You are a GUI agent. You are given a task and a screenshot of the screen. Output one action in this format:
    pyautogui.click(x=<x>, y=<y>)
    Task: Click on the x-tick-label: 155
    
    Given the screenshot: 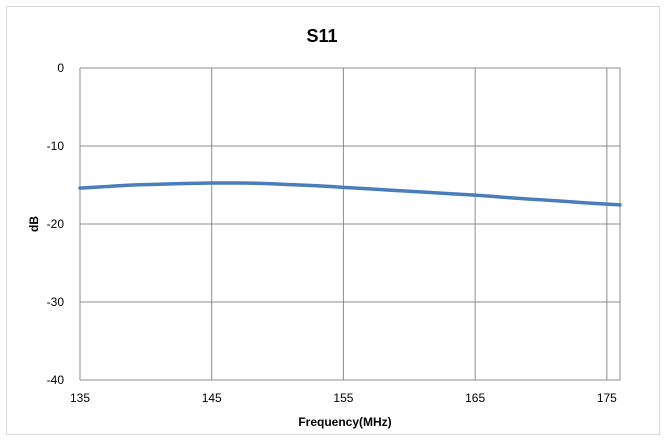 What is the action you would take?
    pyautogui.click(x=343, y=398)
    